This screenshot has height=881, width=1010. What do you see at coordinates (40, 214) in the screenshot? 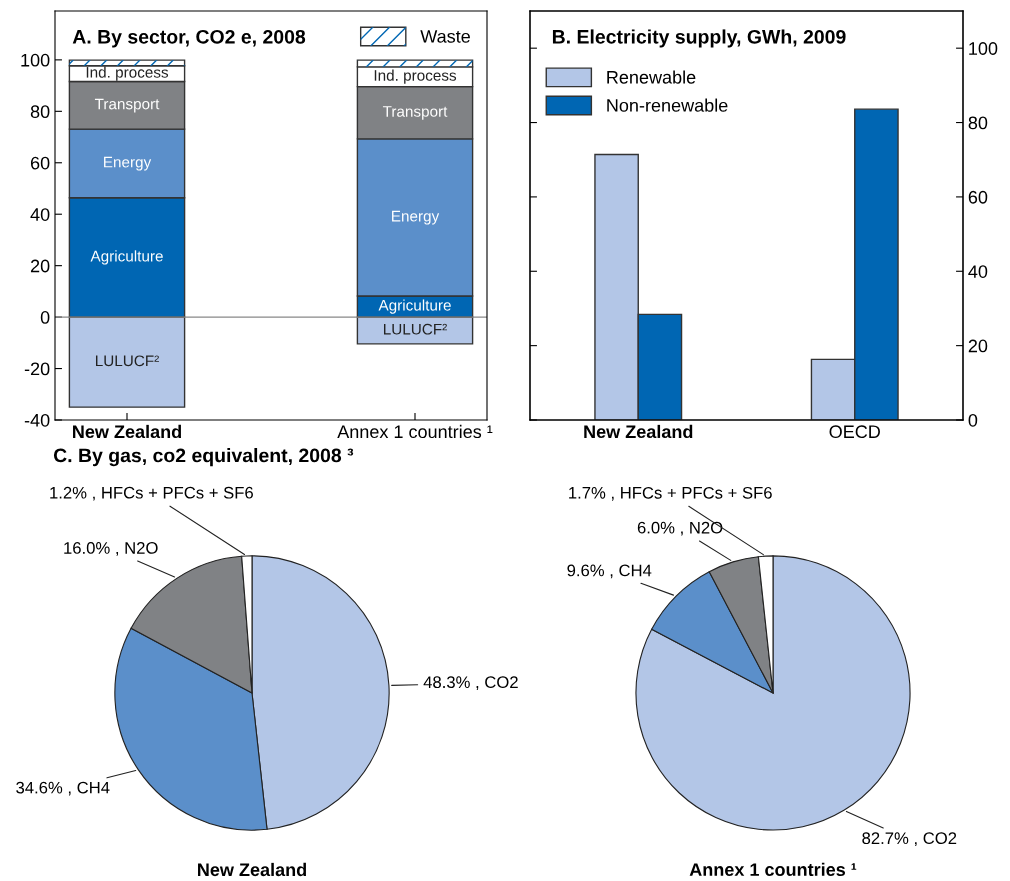
I see `y-tick-label: 40` at bounding box center [40, 214].